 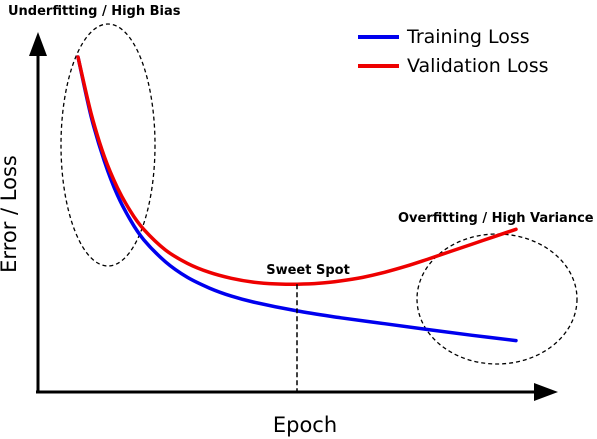 I want to click on overfitting-region, so click(x=497, y=299).